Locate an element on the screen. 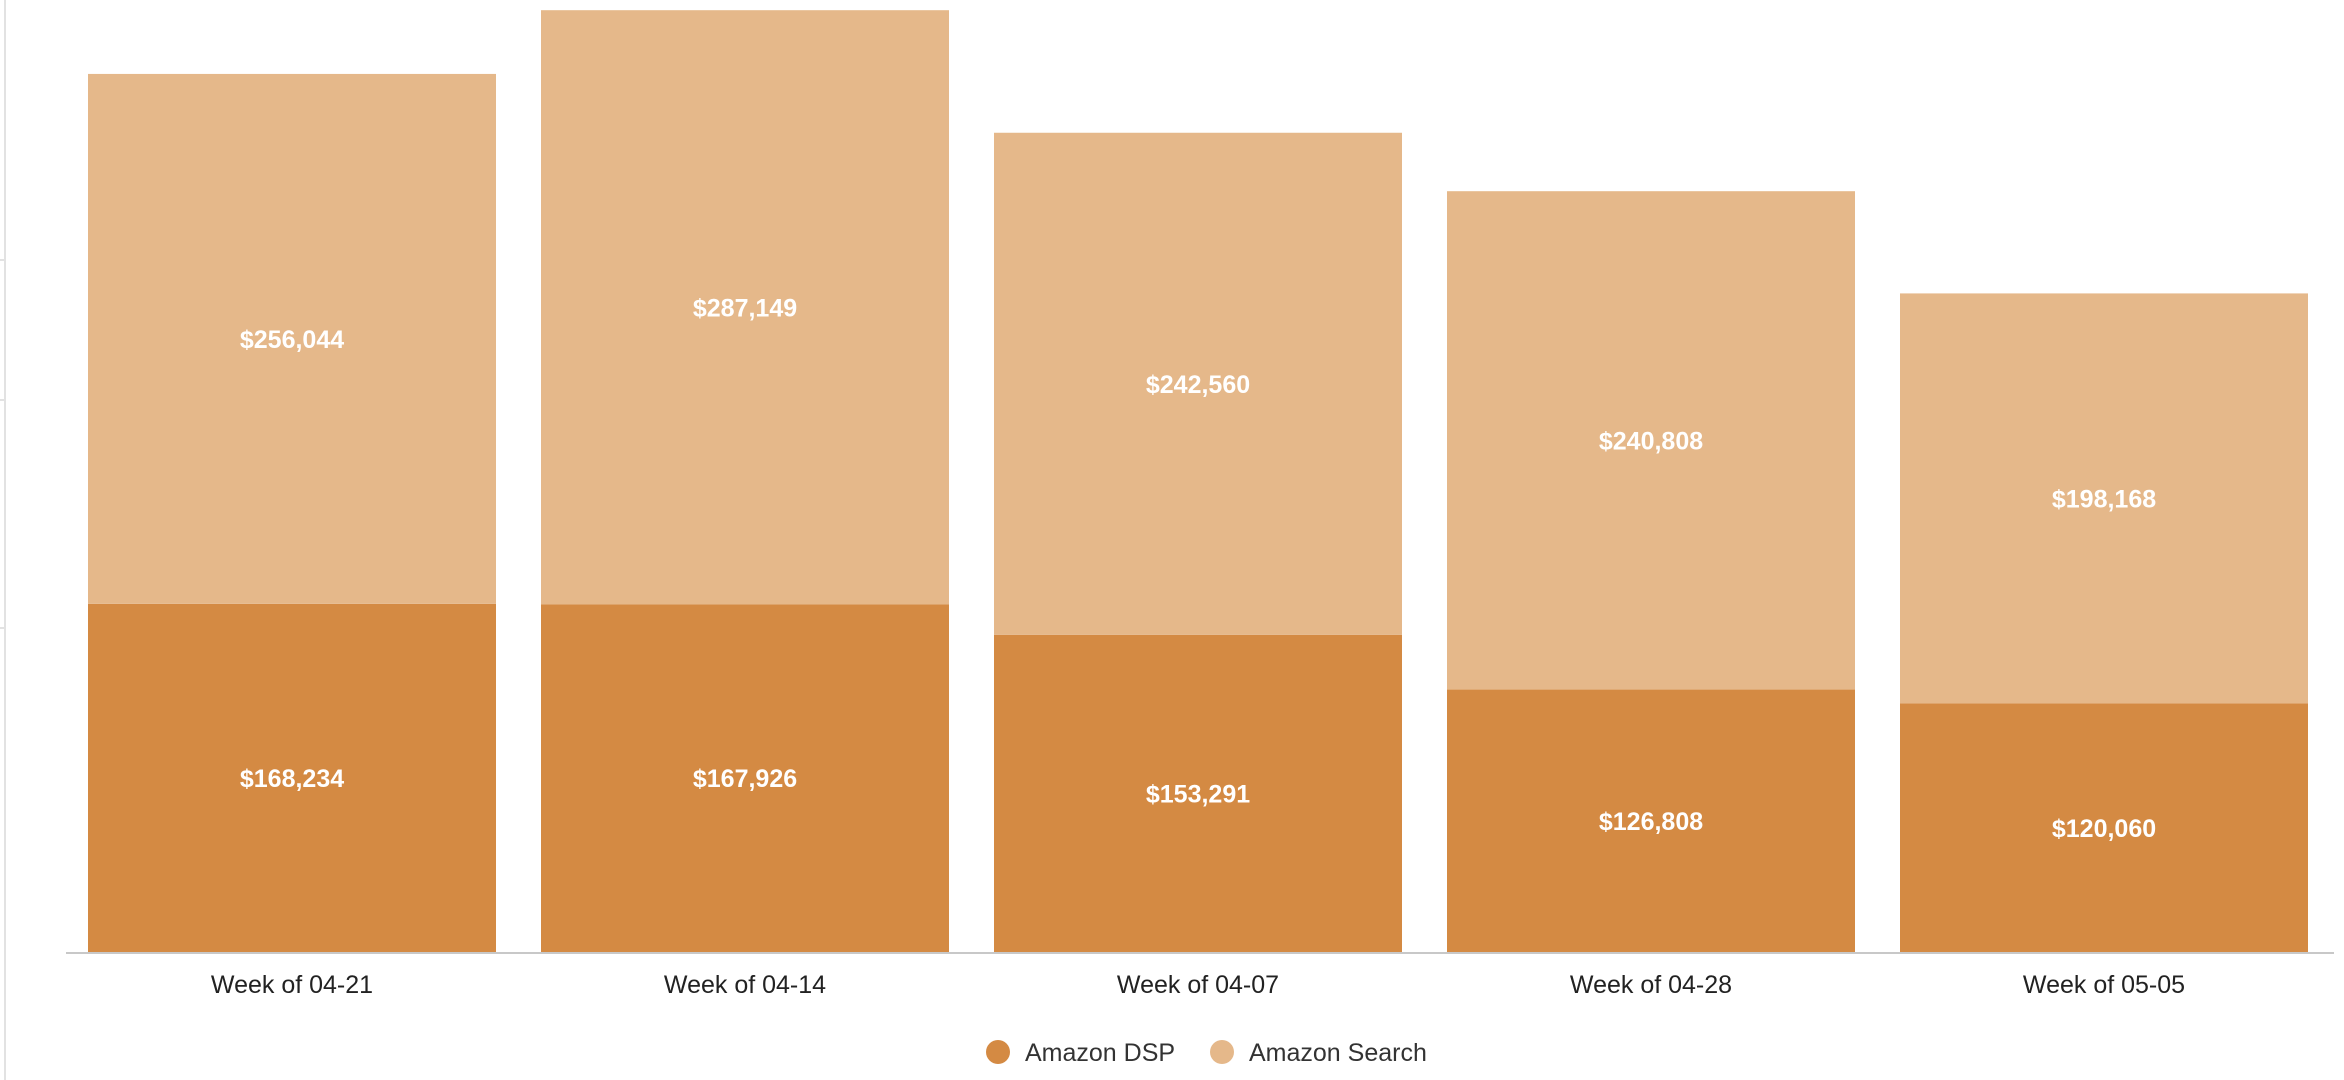 The height and width of the screenshot is (1080, 2344). bar-value-label: $287,149 is located at coordinates (745, 308).